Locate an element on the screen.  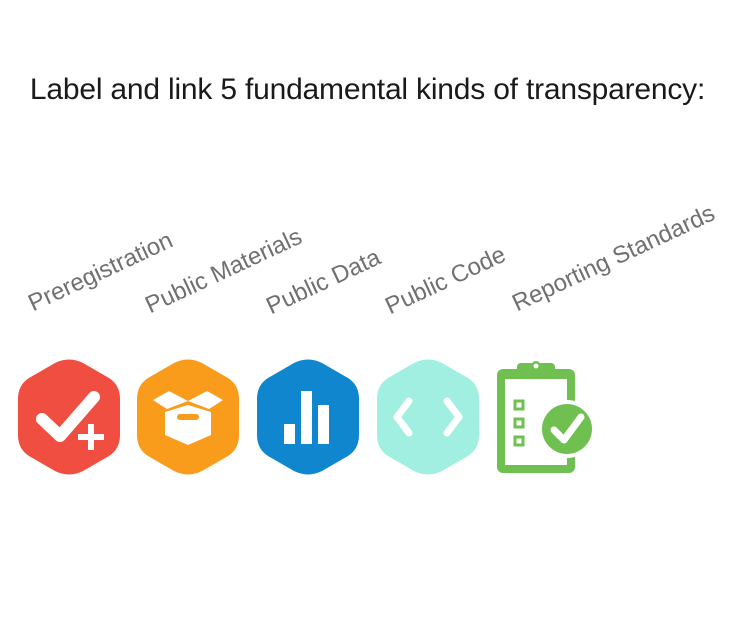
preregistration-check-plus-icon is located at coordinates (69, 417).